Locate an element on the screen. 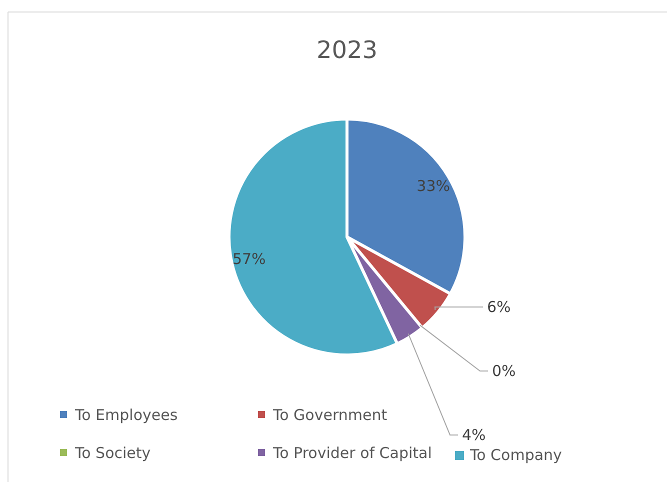 The image size is (667, 482). data-label: 33% is located at coordinates (433, 185).